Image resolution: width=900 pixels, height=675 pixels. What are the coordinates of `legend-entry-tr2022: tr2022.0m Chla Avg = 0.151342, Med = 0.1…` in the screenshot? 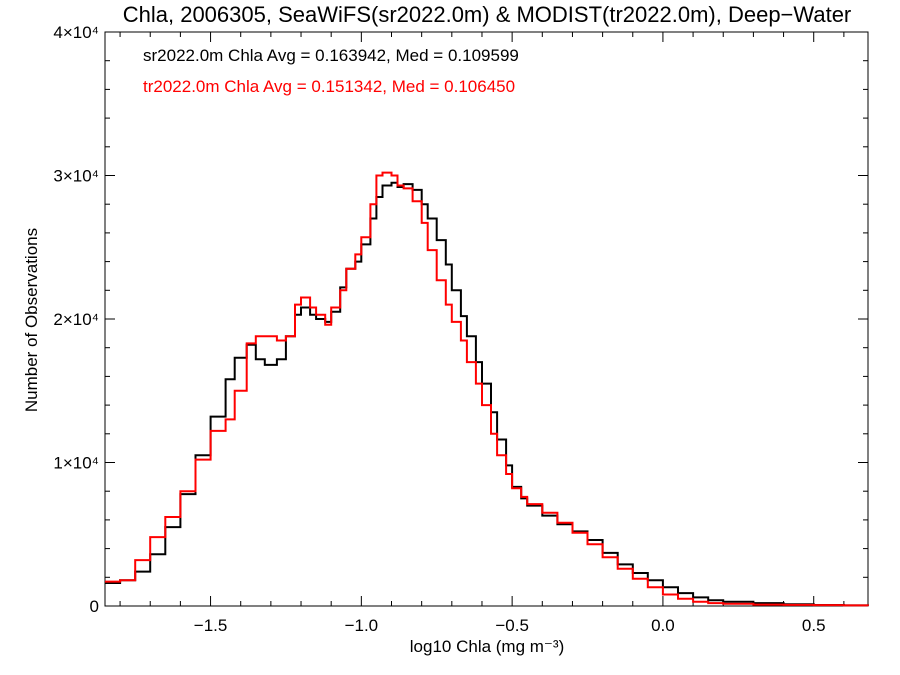 It's located at (329, 86).